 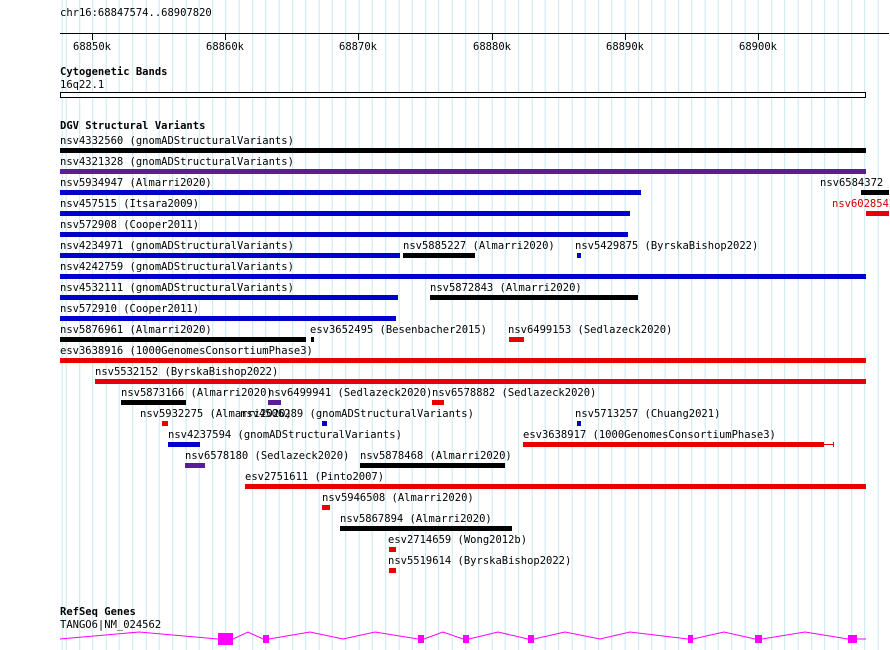 What do you see at coordinates (133, 126) in the screenshot?
I see `dgv-section-title: DGV Structural Variants` at bounding box center [133, 126].